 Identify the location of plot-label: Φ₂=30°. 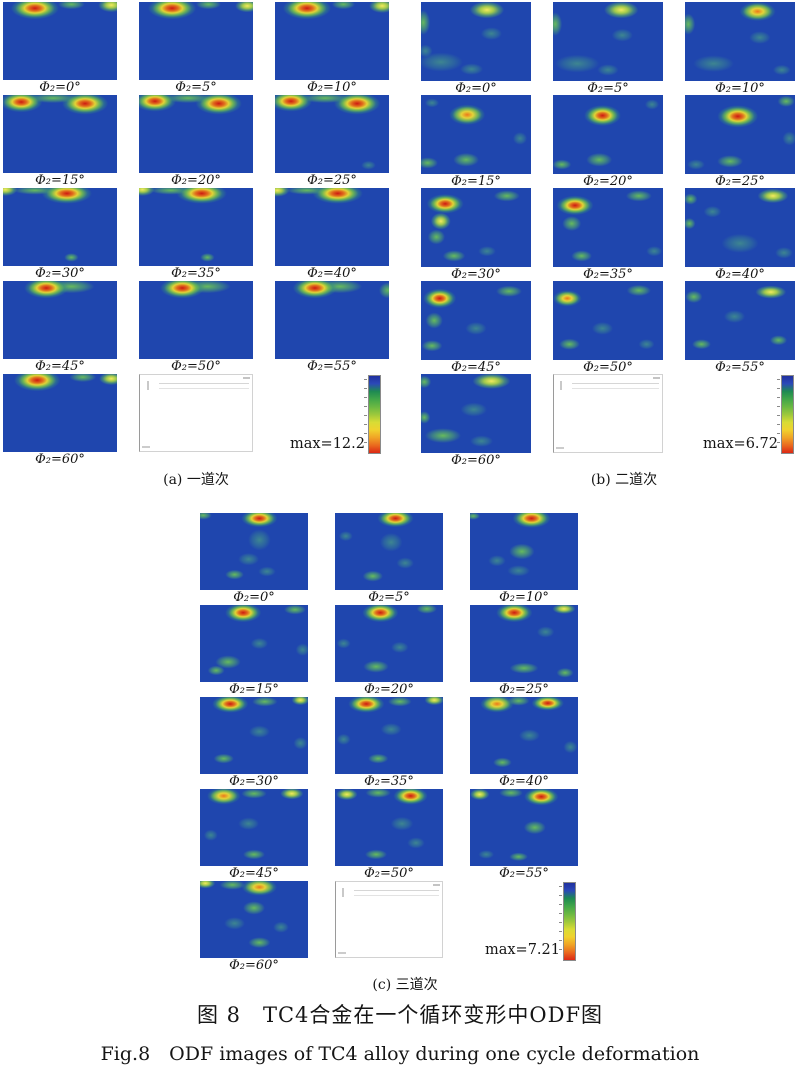
(254, 781).